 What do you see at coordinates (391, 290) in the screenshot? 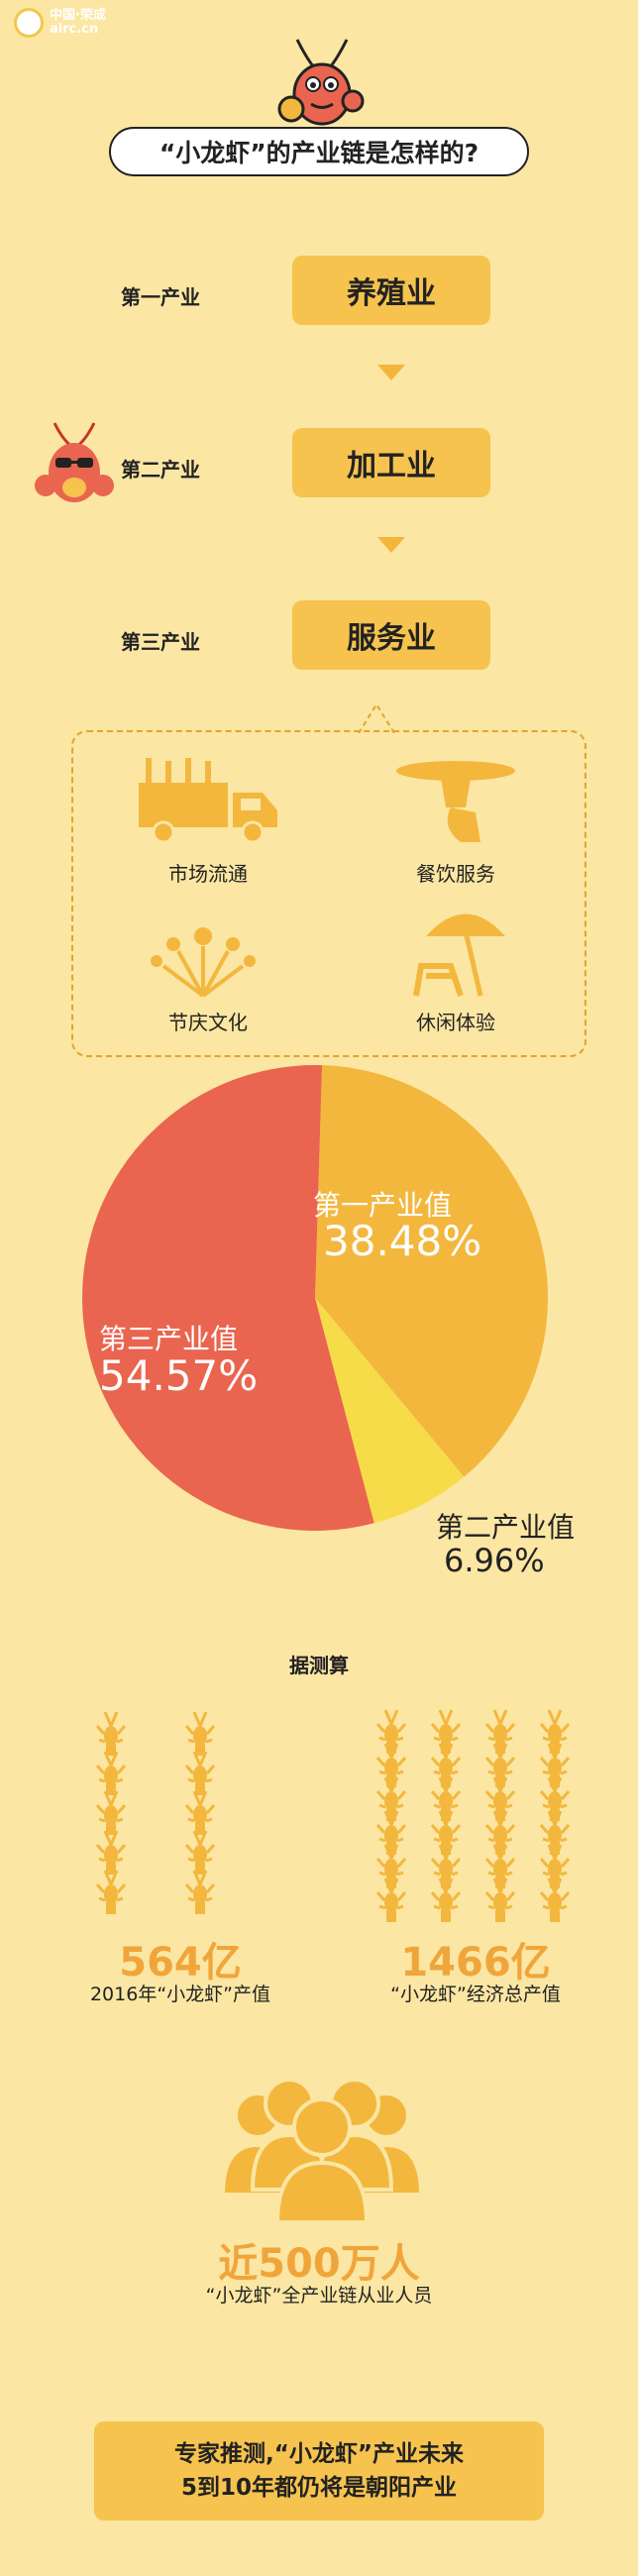
I see `level-box-1: 养殖业` at bounding box center [391, 290].